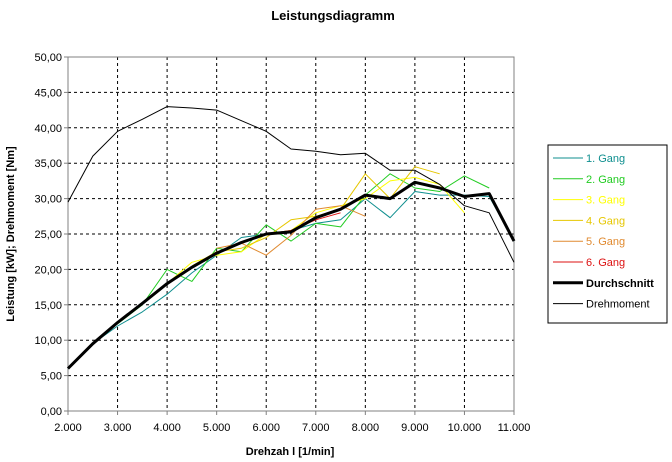 This screenshot has height=462, width=672. What do you see at coordinates (605, 263) in the screenshot?
I see `legend-label: 6. Gang` at bounding box center [605, 263].